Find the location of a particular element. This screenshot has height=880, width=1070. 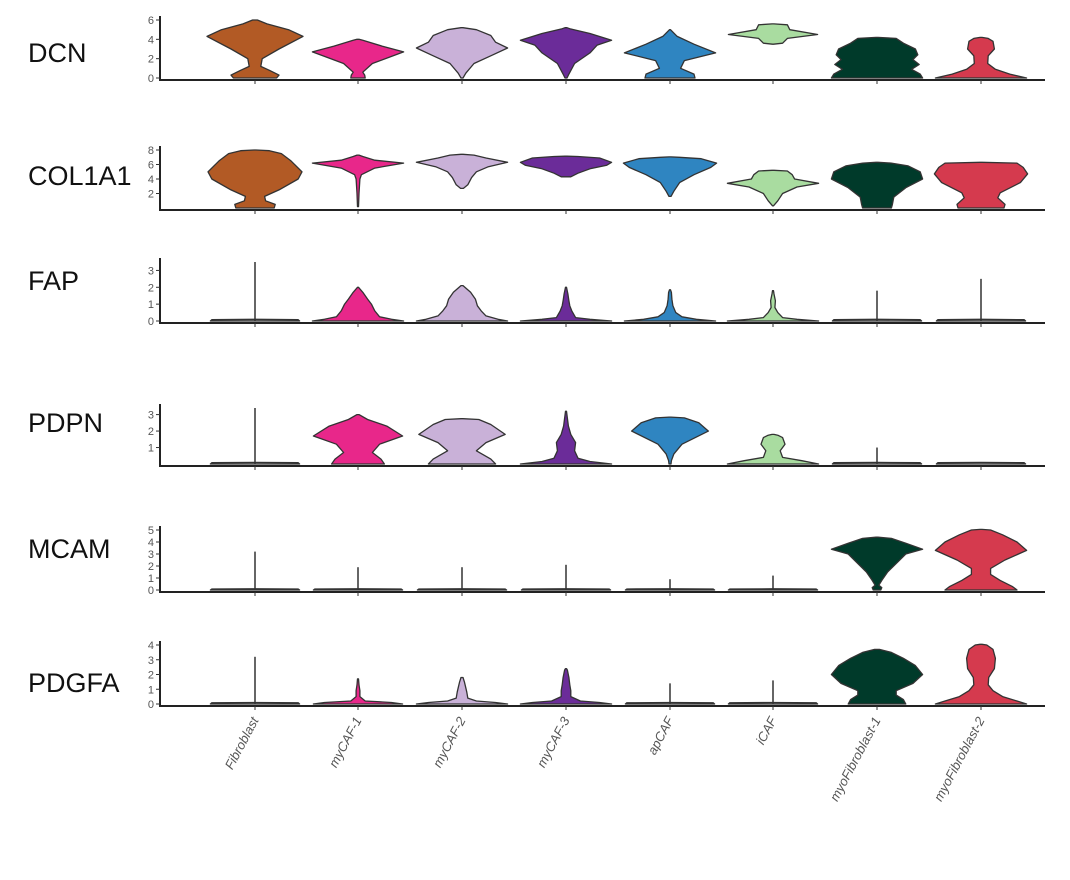

x-tick-label: apCAF is located at coordinates (660, 735).